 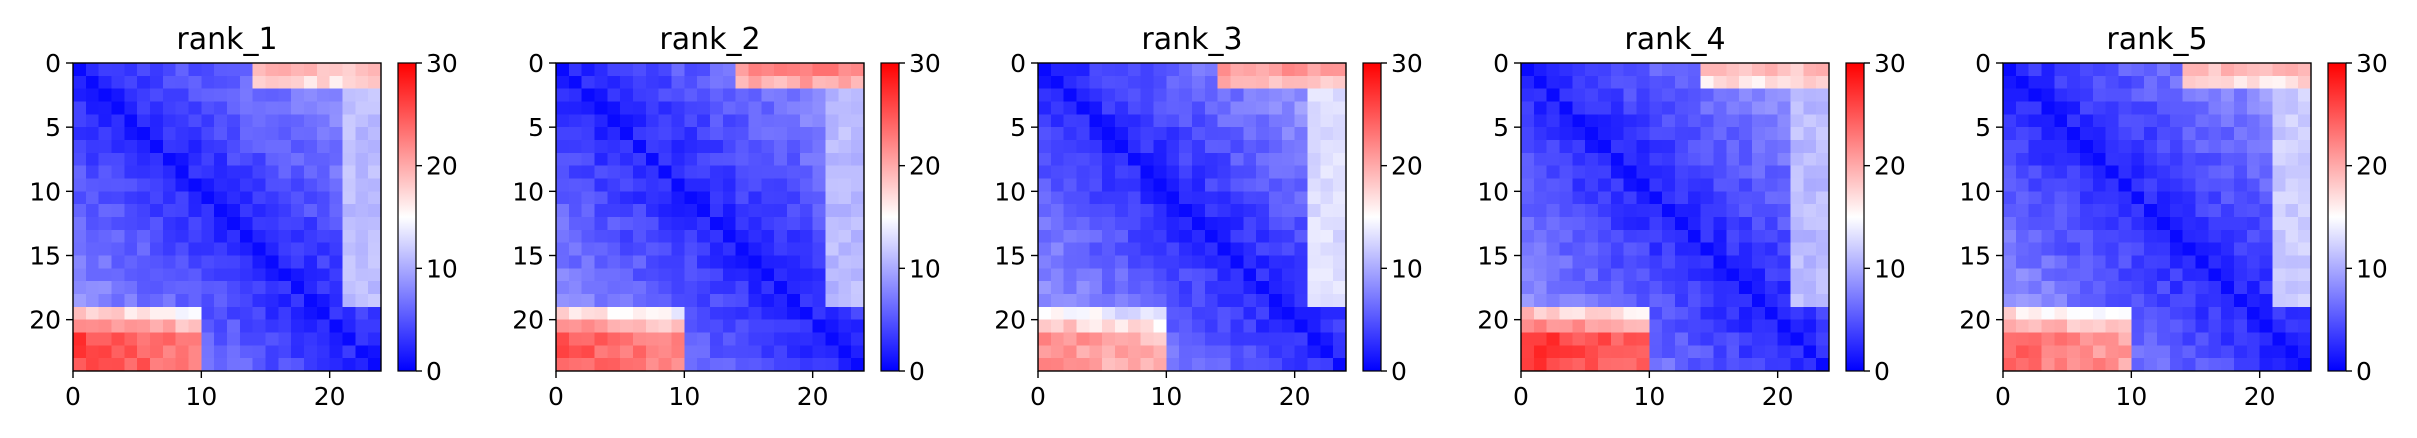 What do you see at coordinates (1983, 63) in the screenshot?
I see `y-tick-label: 0` at bounding box center [1983, 63].